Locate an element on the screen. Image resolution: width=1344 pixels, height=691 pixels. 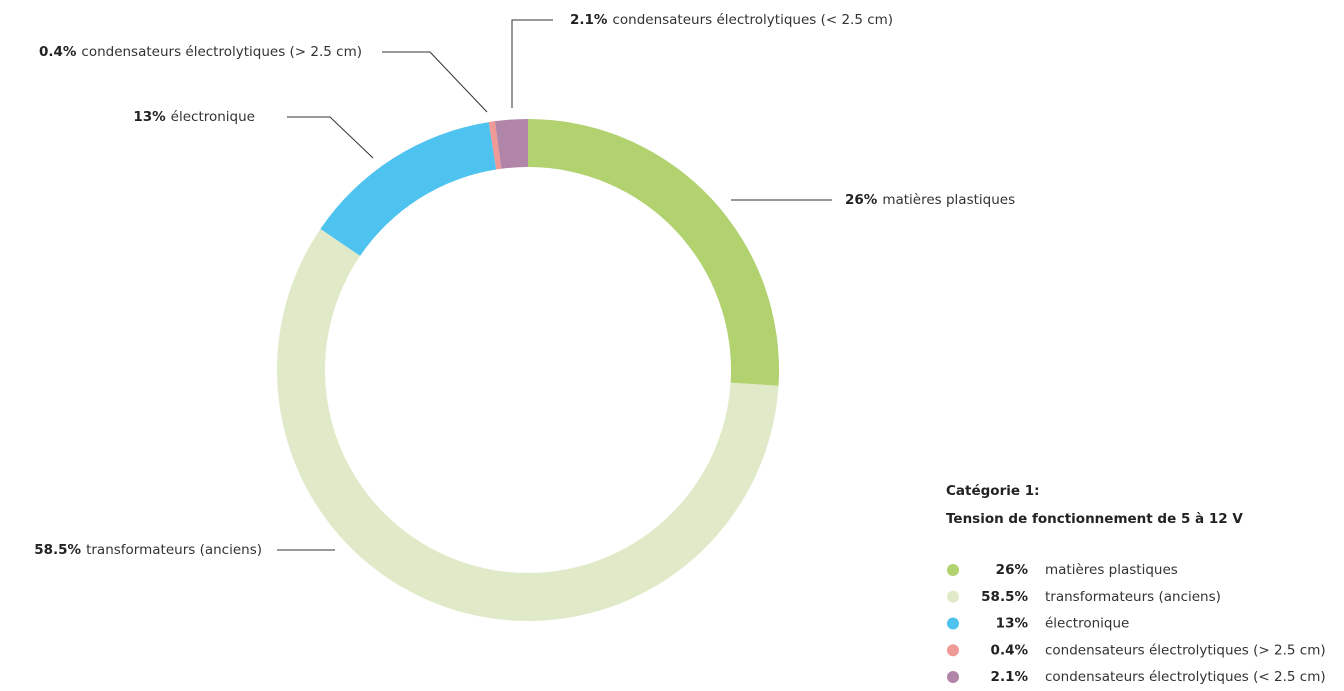
legend-label: condensateurs électrolytiques (< 2.5 cm) is located at coordinates (1185, 677).